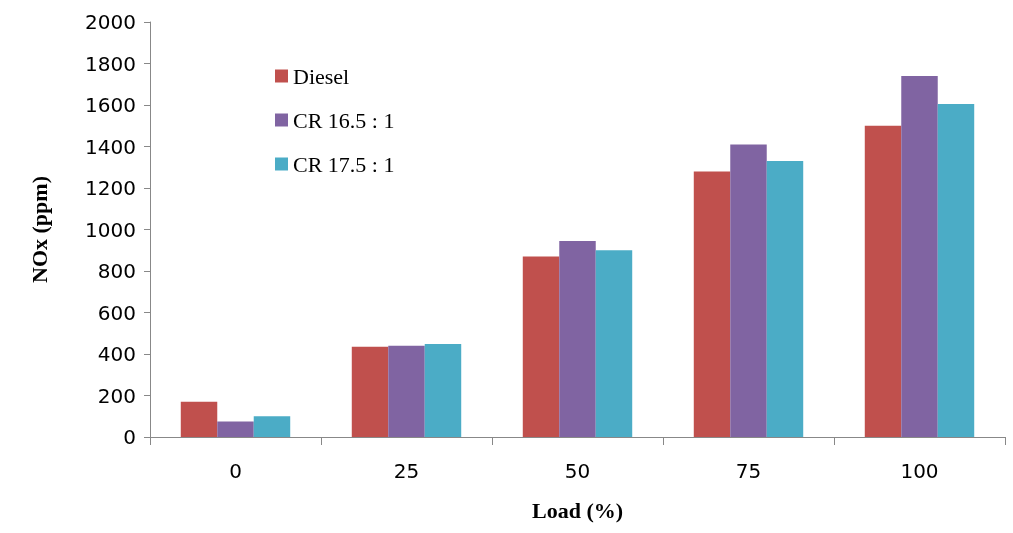  I want to click on x-axis-title: Load (%), so click(577, 510).